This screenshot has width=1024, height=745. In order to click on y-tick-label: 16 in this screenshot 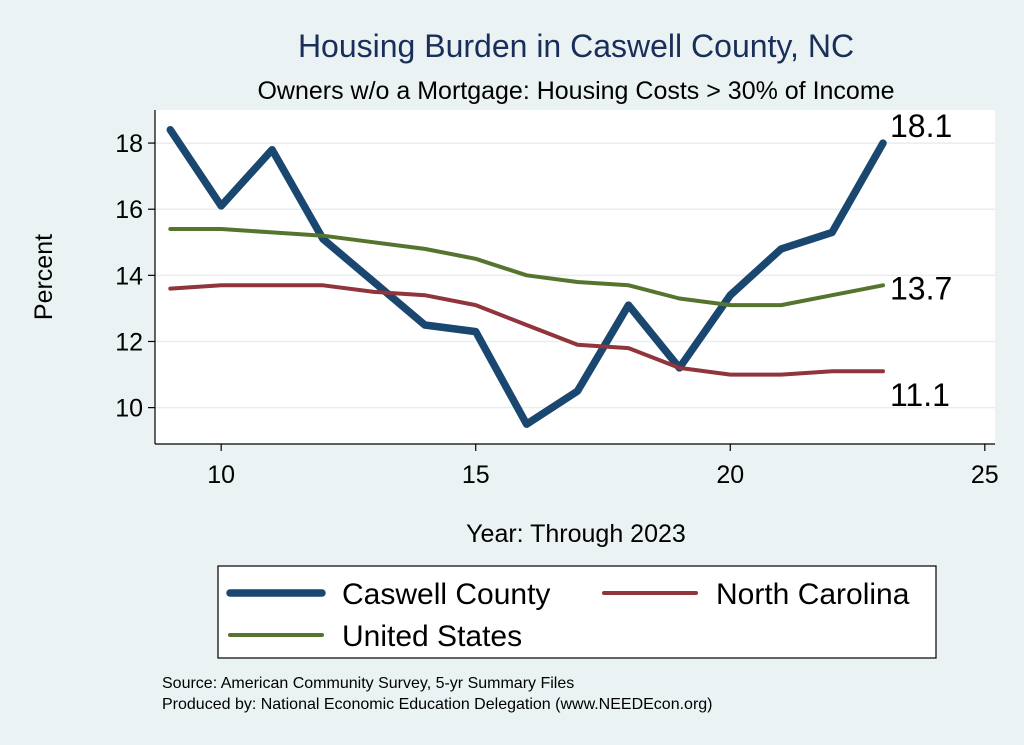, I will do `click(129, 210)`.